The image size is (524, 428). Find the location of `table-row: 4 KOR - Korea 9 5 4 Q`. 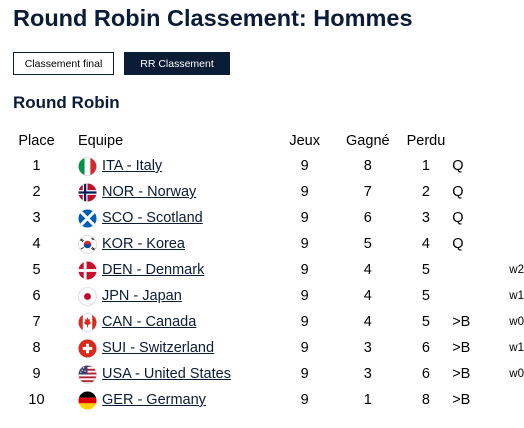

table-row: 4 KOR - Korea 9 5 4 Q is located at coordinates (262, 244).